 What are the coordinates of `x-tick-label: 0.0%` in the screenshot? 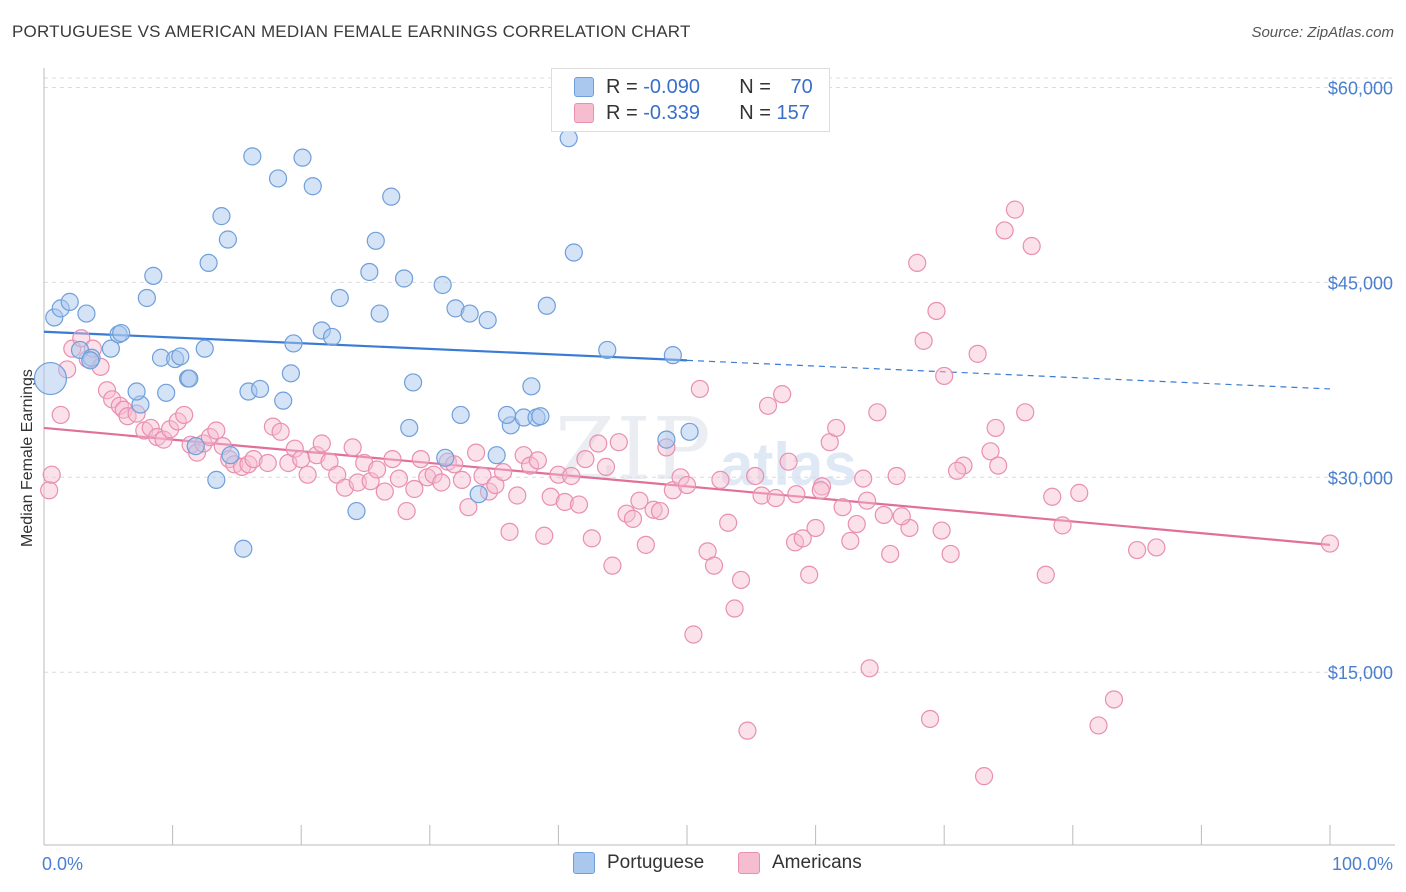 It's located at (62, 864).